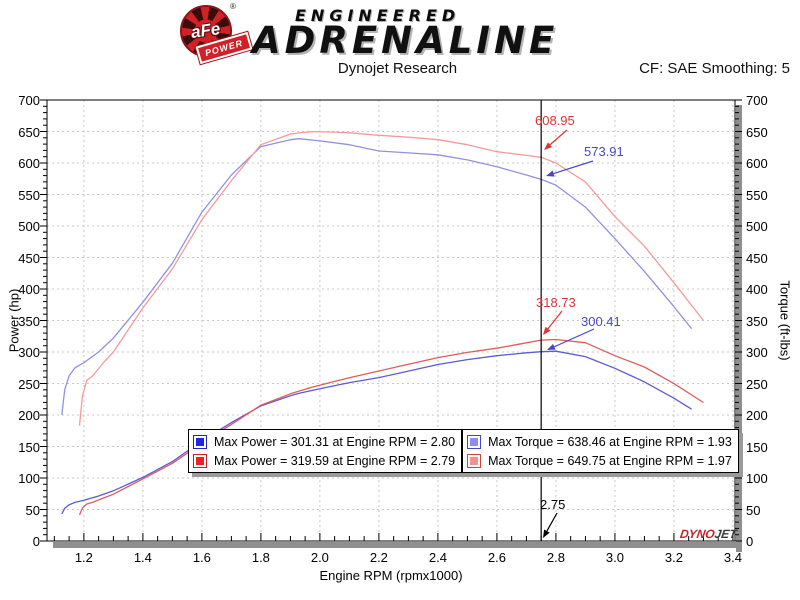 The image size is (800, 600). Describe the element at coordinates (319, 557) in the screenshot. I see `x-tick-label: 2.0` at that location.